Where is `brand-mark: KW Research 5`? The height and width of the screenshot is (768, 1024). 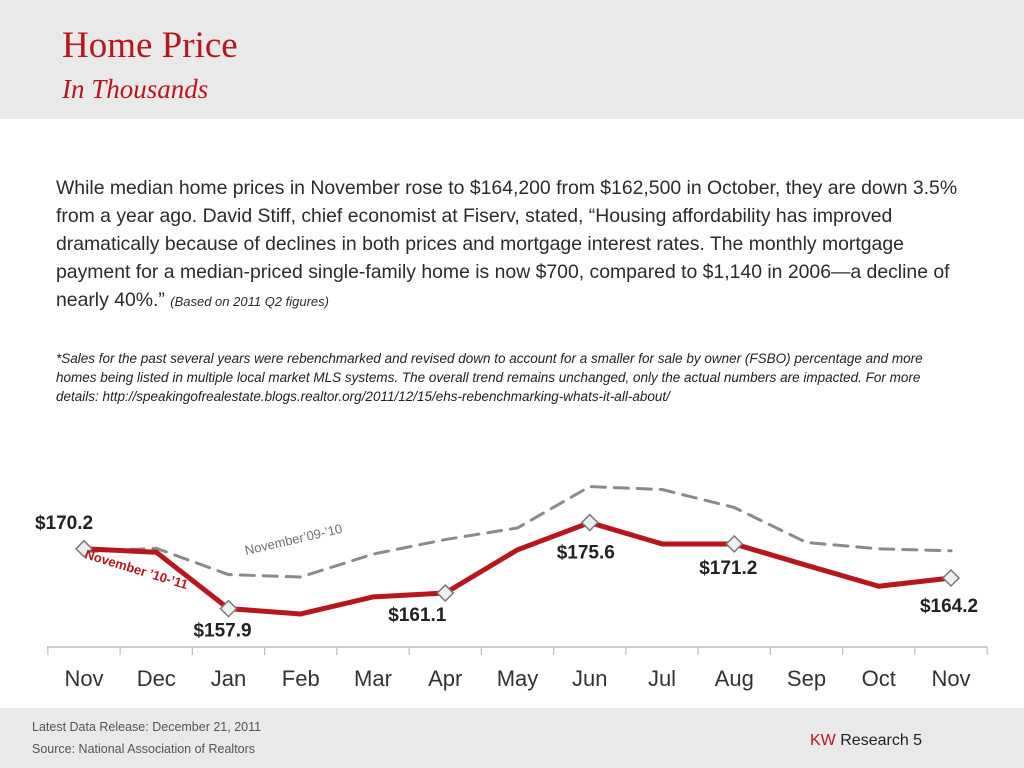
brand-mark: KW Research 5 is located at coordinates (866, 741).